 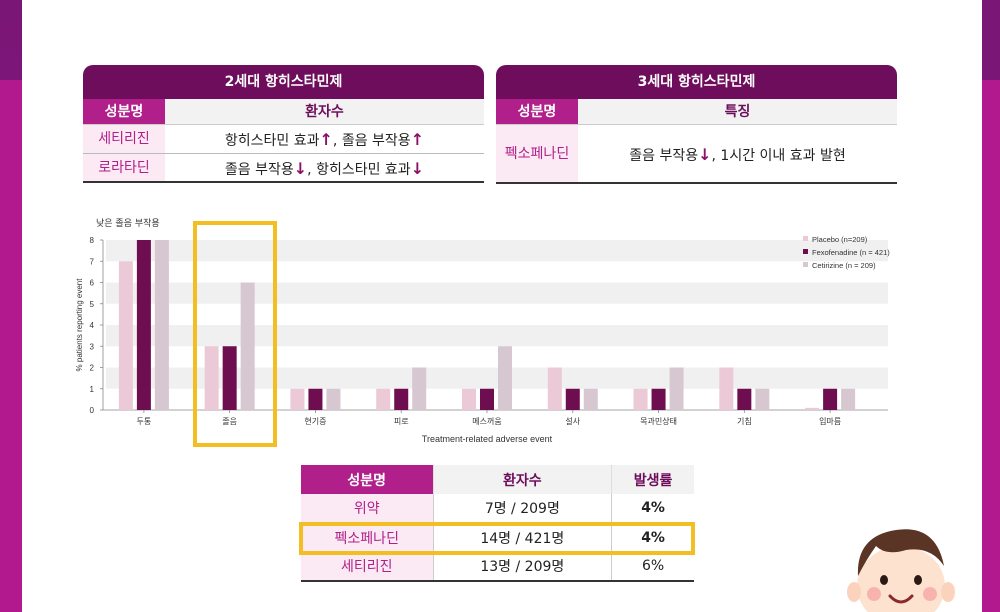 I want to click on x-tick-label: 졸음, so click(x=229, y=421).